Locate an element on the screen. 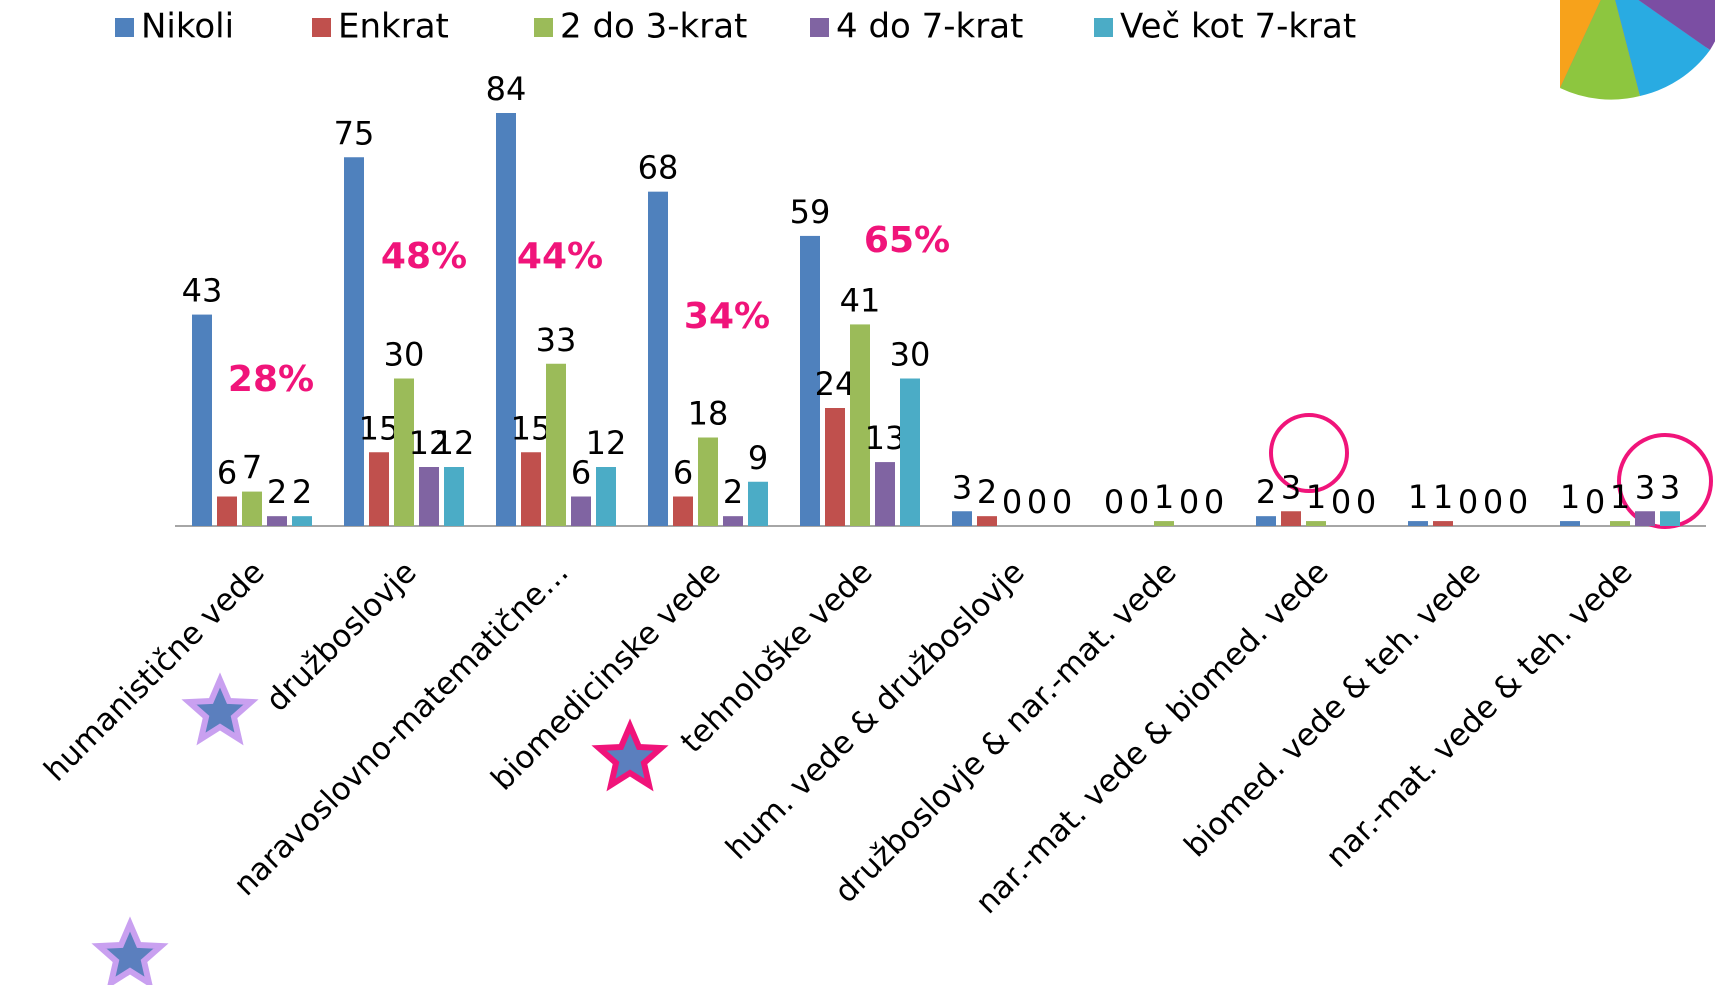 Image resolution: width=1715 pixels, height=985 pixels. x-tick-label: družboslovje & nar.-mat. vede is located at coordinates (1006, 732).